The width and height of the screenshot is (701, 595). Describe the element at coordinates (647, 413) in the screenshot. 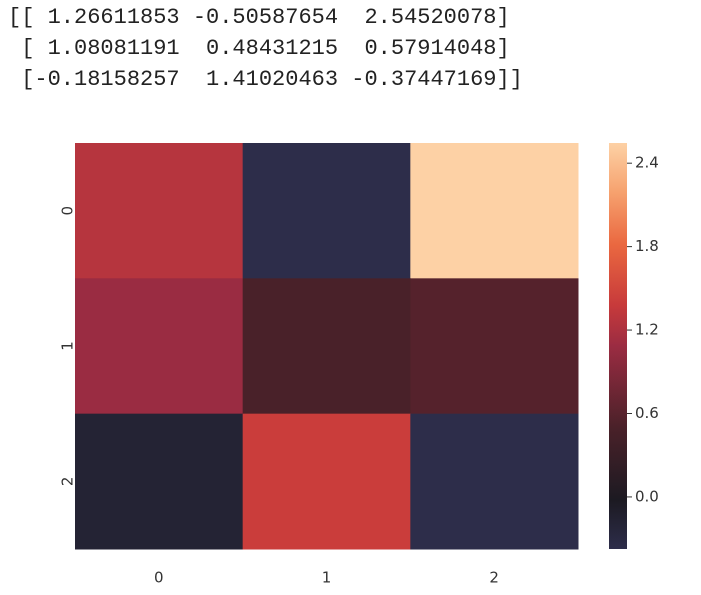

I see `colorbar-tick-label: 0.6` at that location.